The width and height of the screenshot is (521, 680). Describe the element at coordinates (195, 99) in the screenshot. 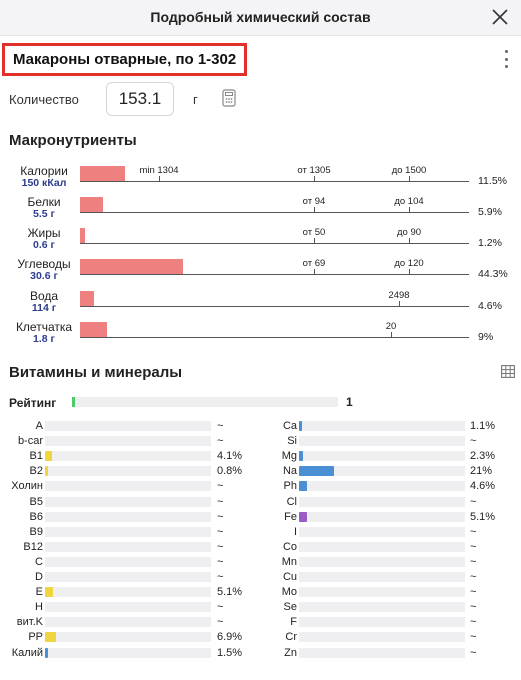

I see `quantity-unit: г` at that location.